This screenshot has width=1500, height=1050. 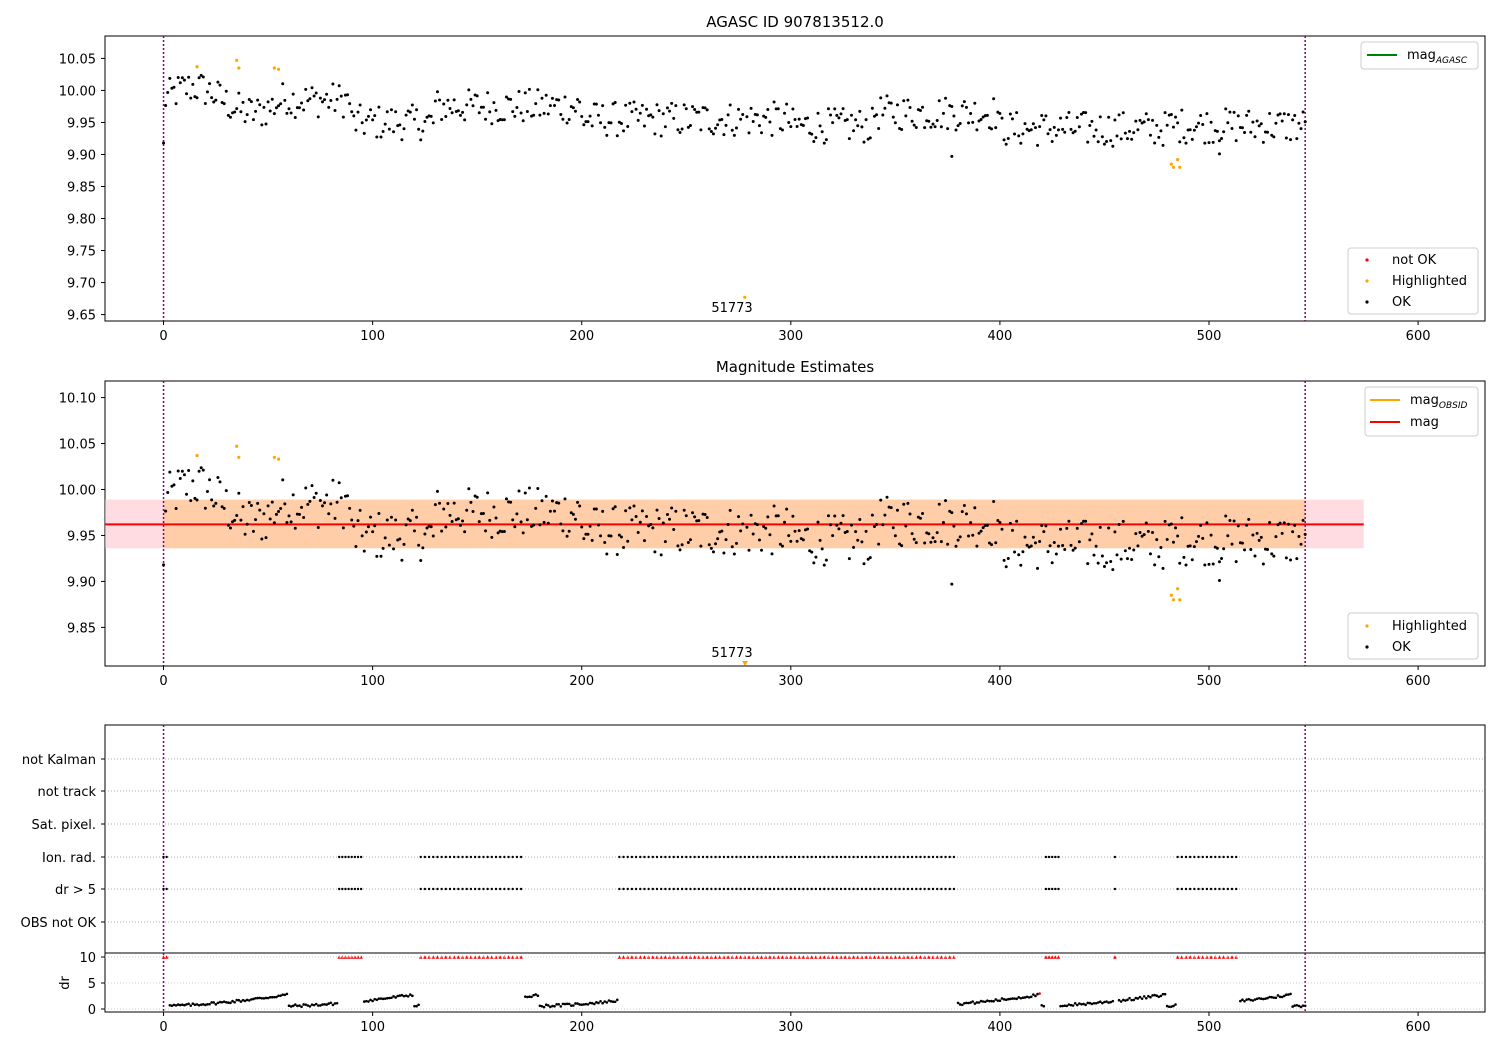 I want to click on flag-row-label: Sat. pixel., so click(x=64, y=825).